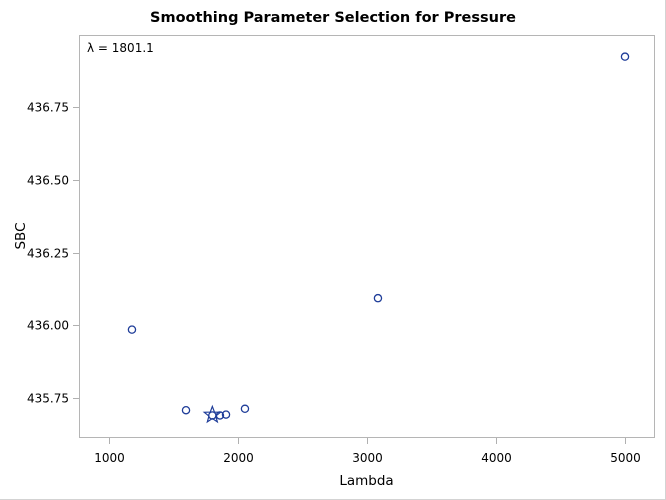 Image resolution: width=666 pixels, height=500 pixels. I want to click on y-tick-label: 436.00, so click(48, 326).